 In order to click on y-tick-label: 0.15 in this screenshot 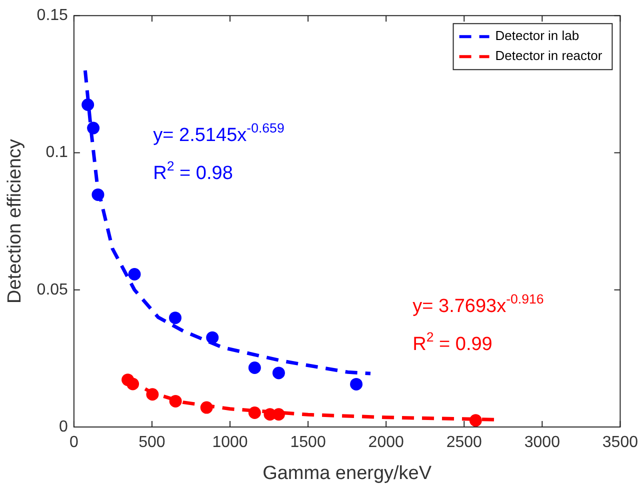, I will do `click(52, 15)`.